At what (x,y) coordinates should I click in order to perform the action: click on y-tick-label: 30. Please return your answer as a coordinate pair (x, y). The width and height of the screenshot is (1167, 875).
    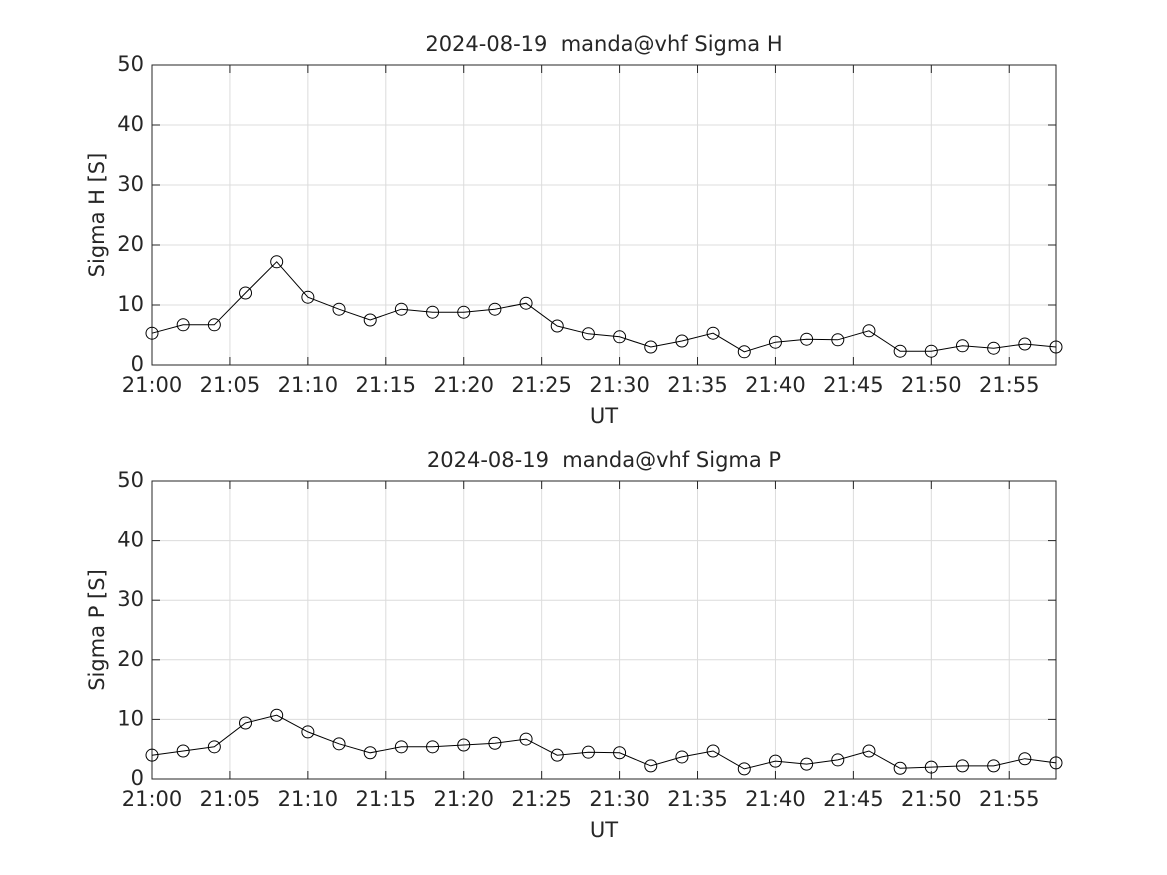
    Looking at the image, I should click on (130, 599).